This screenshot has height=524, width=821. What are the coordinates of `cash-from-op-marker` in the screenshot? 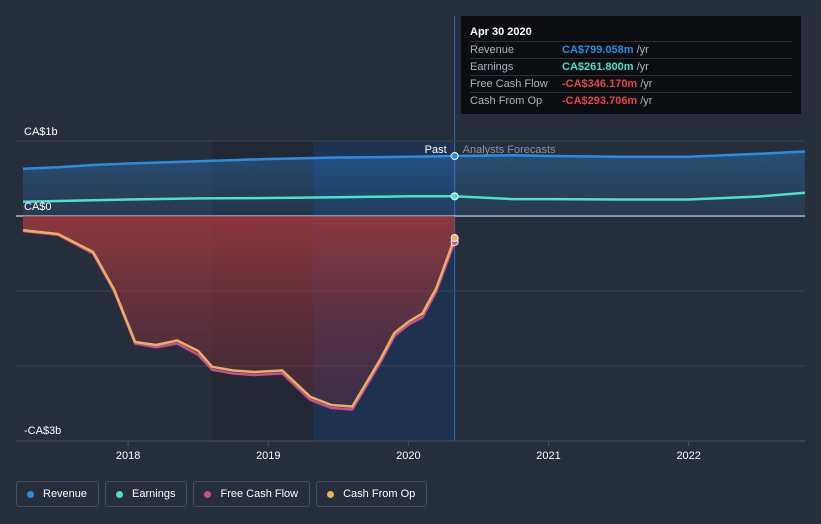 It's located at (454, 238).